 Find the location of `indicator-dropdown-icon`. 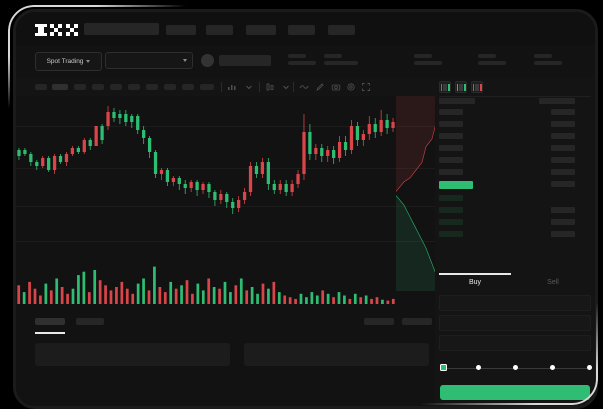

indicator-dropdown-icon is located at coordinates (232, 87).